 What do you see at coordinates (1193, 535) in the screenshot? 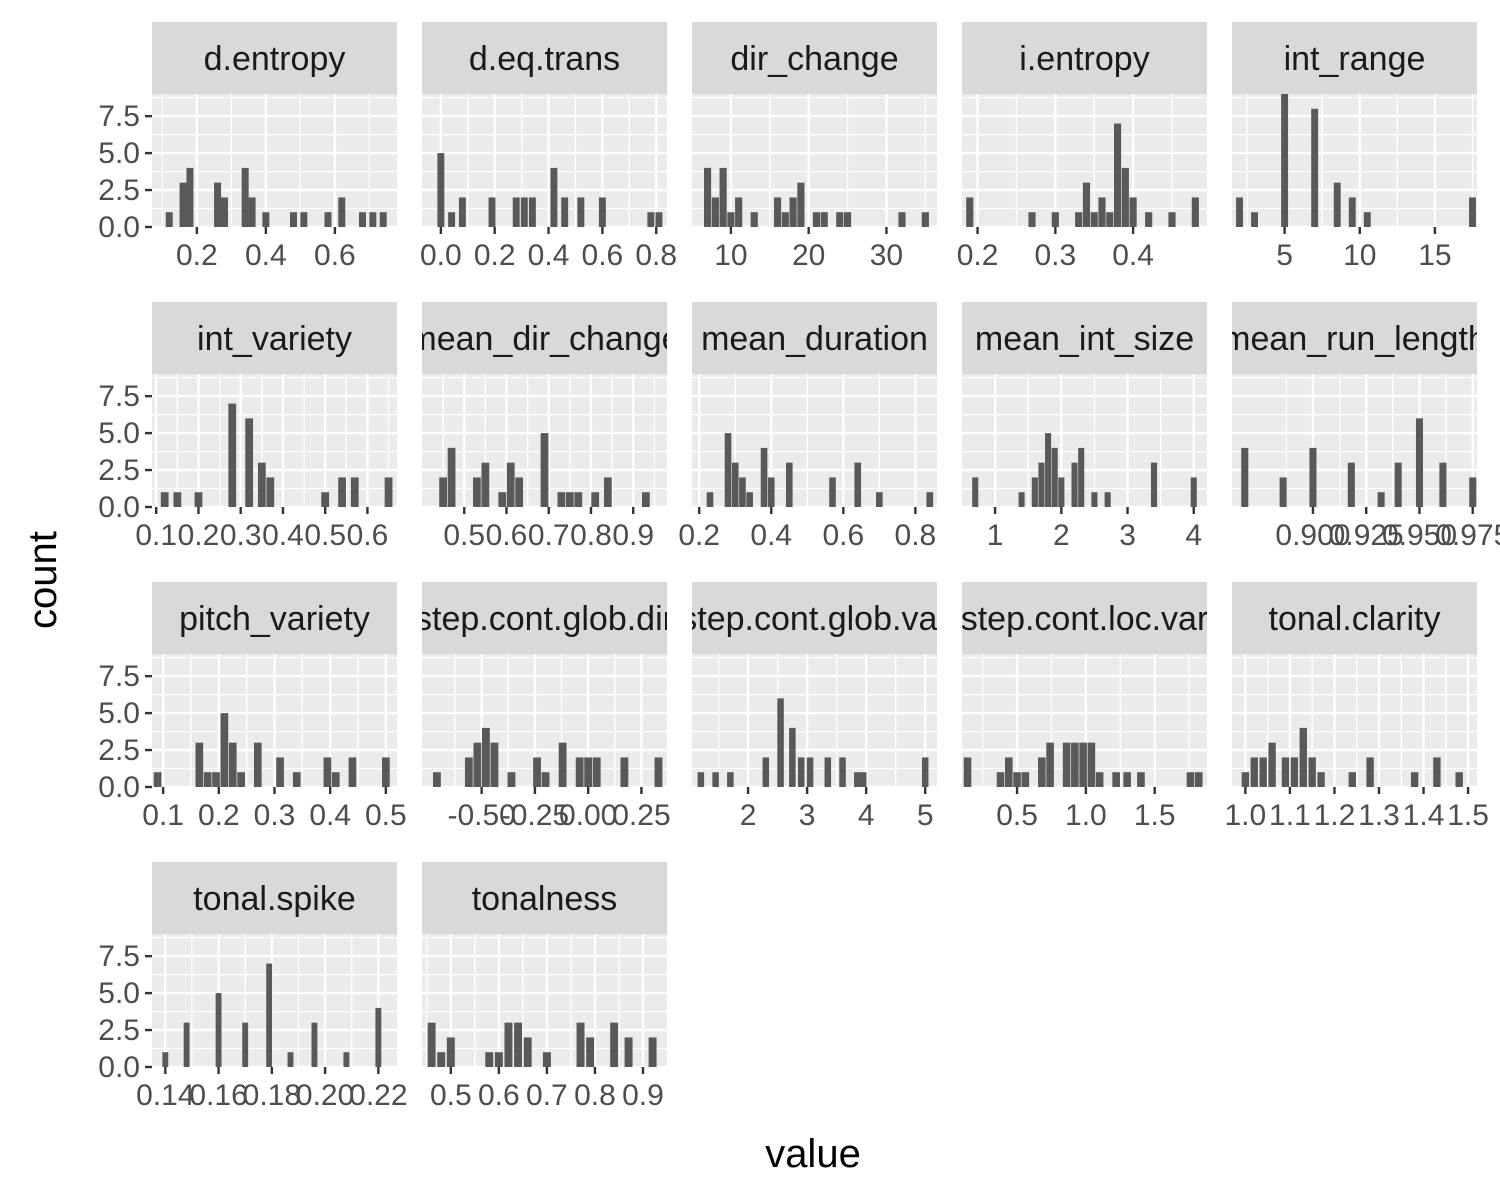
I see `x-tick-label: 4` at bounding box center [1193, 535].